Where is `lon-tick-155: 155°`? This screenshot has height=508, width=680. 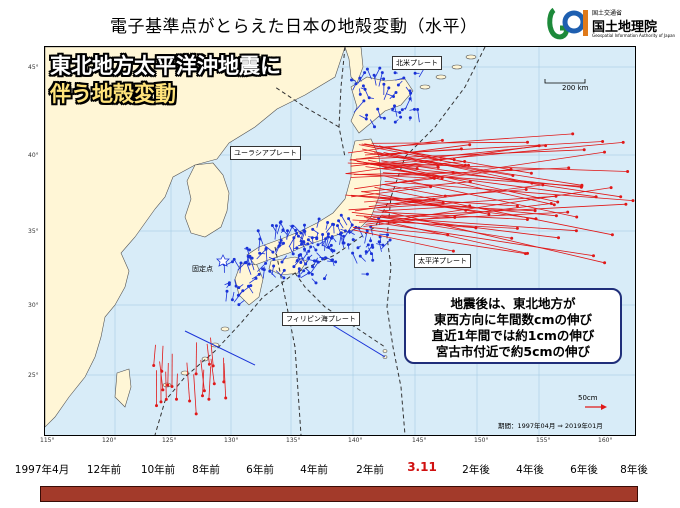
lon-tick-155: 155° is located at coordinates (543, 440).